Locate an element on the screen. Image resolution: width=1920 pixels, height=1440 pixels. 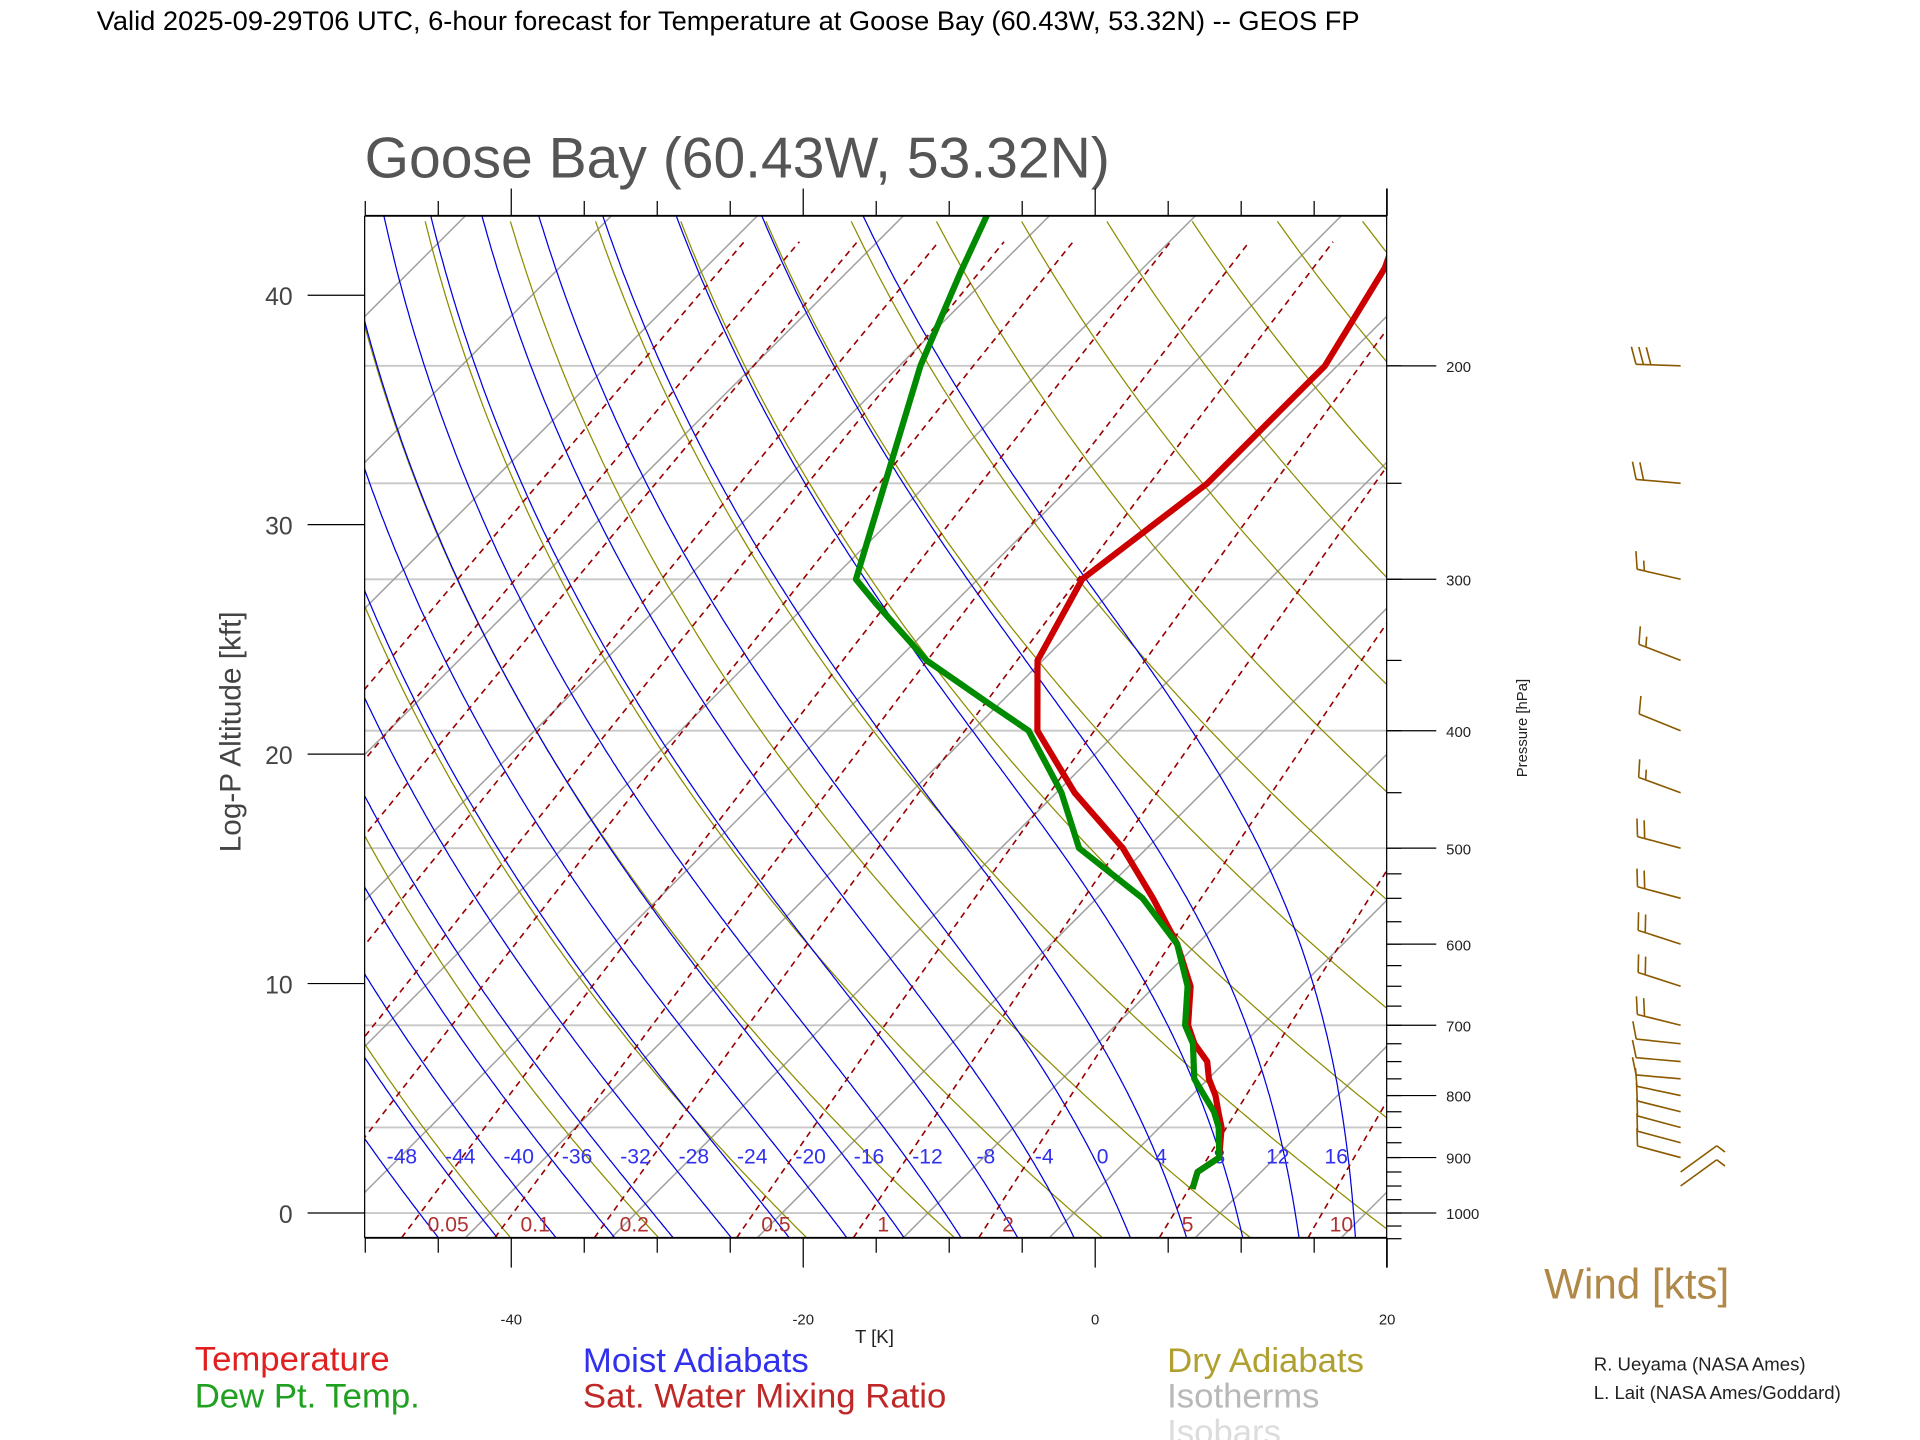
pressure-tick-label: 900 is located at coordinates (1458, 1160).